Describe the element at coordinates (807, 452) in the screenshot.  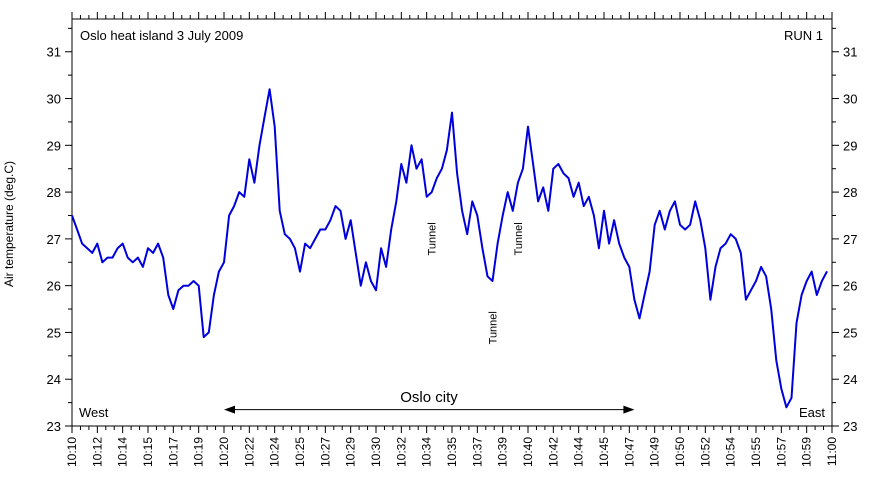
I see `x-tick-label: 10:59` at that location.